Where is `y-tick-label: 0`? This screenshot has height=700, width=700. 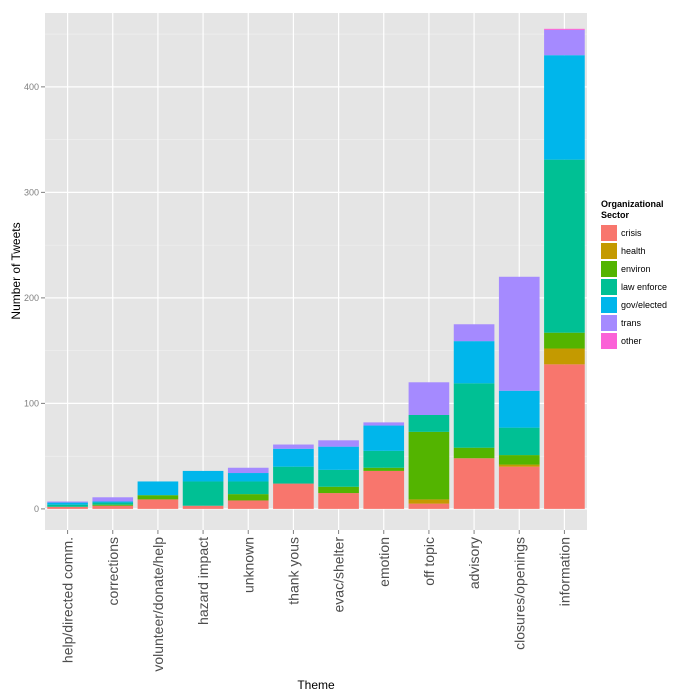
y-tick-label: 0 is located at coordinates (36, 509).